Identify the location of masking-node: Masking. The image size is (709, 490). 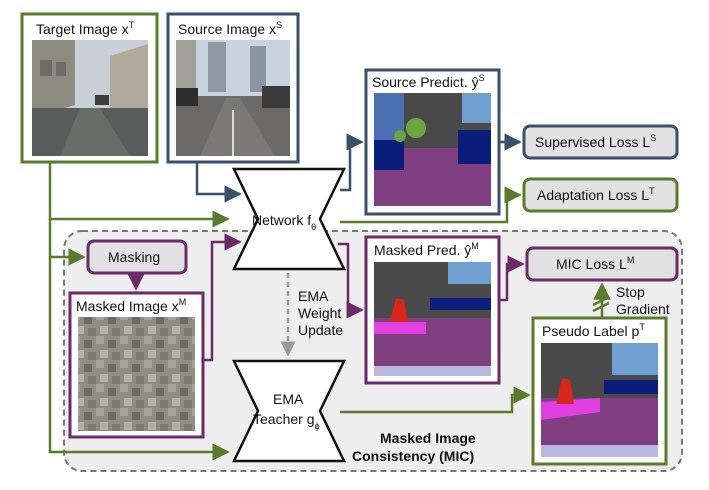
(137, 257).